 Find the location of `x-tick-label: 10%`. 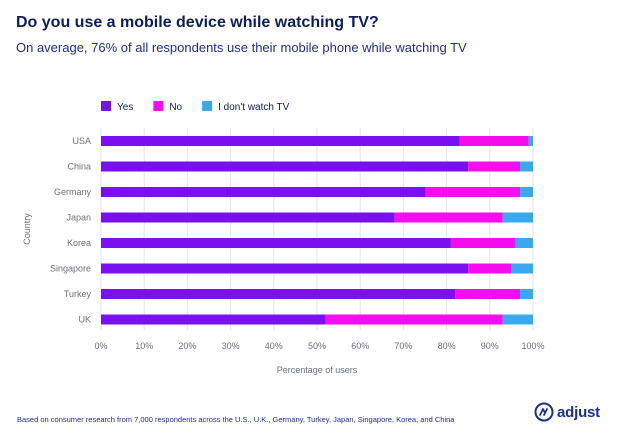

x-tick-label: 10% is located at coordinates (144, 346).